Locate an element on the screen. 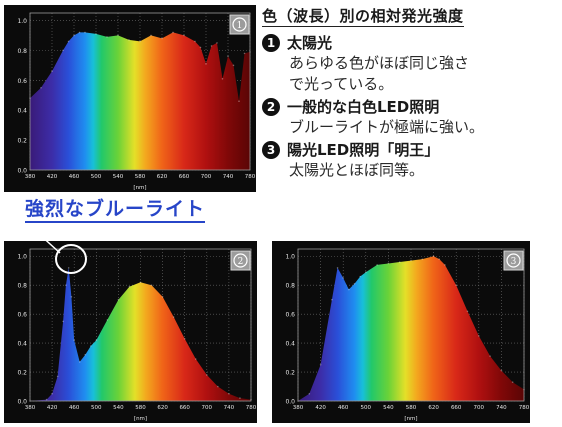  badge-number: 3 is located at coordinates (514, 262).